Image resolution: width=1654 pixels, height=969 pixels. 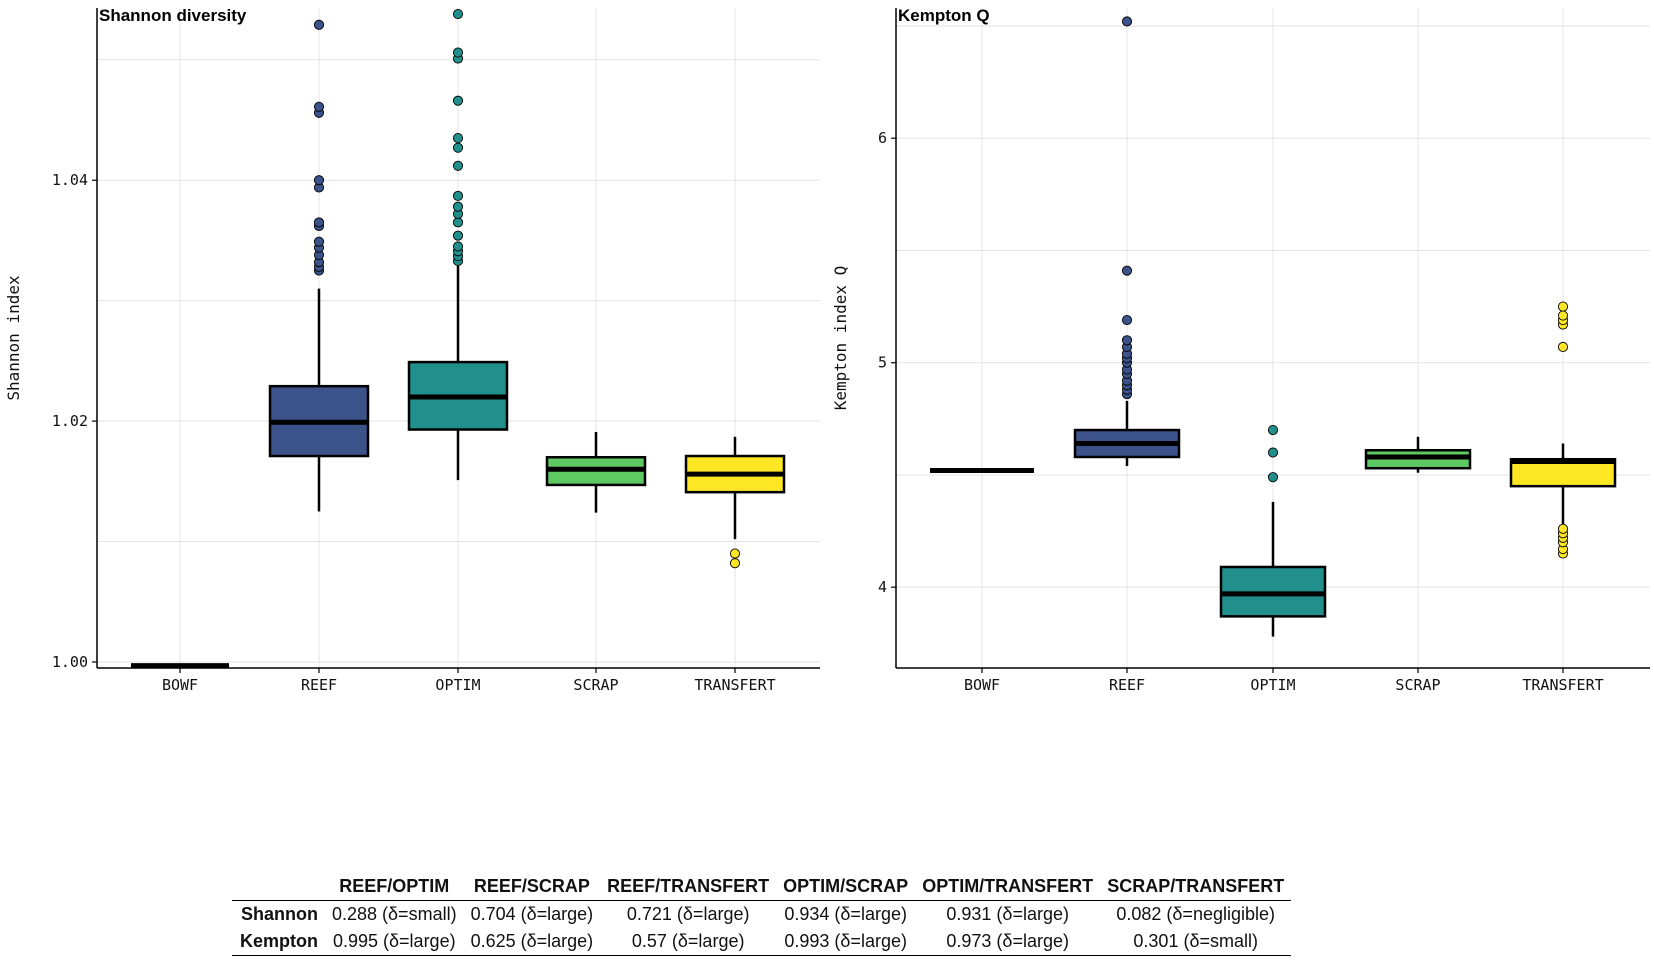 What do you see at coordinates (845, 941) in the screenshot?
I see `table-cell: 0.993 (δ=large)` at bounding box center [845, 941].